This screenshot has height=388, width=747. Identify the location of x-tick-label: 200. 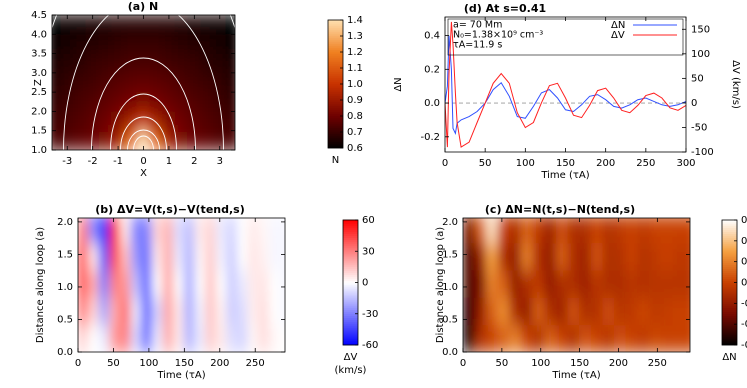
(219, 363).